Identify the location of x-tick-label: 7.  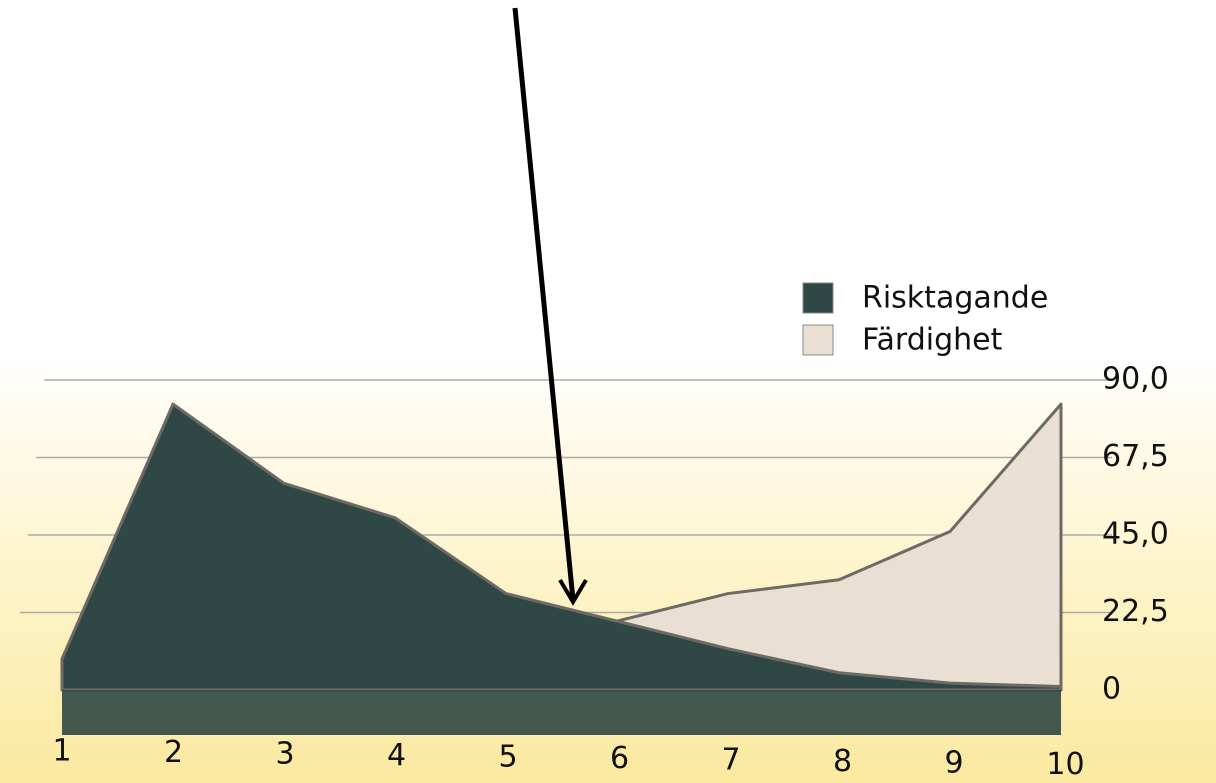
(730, 760).